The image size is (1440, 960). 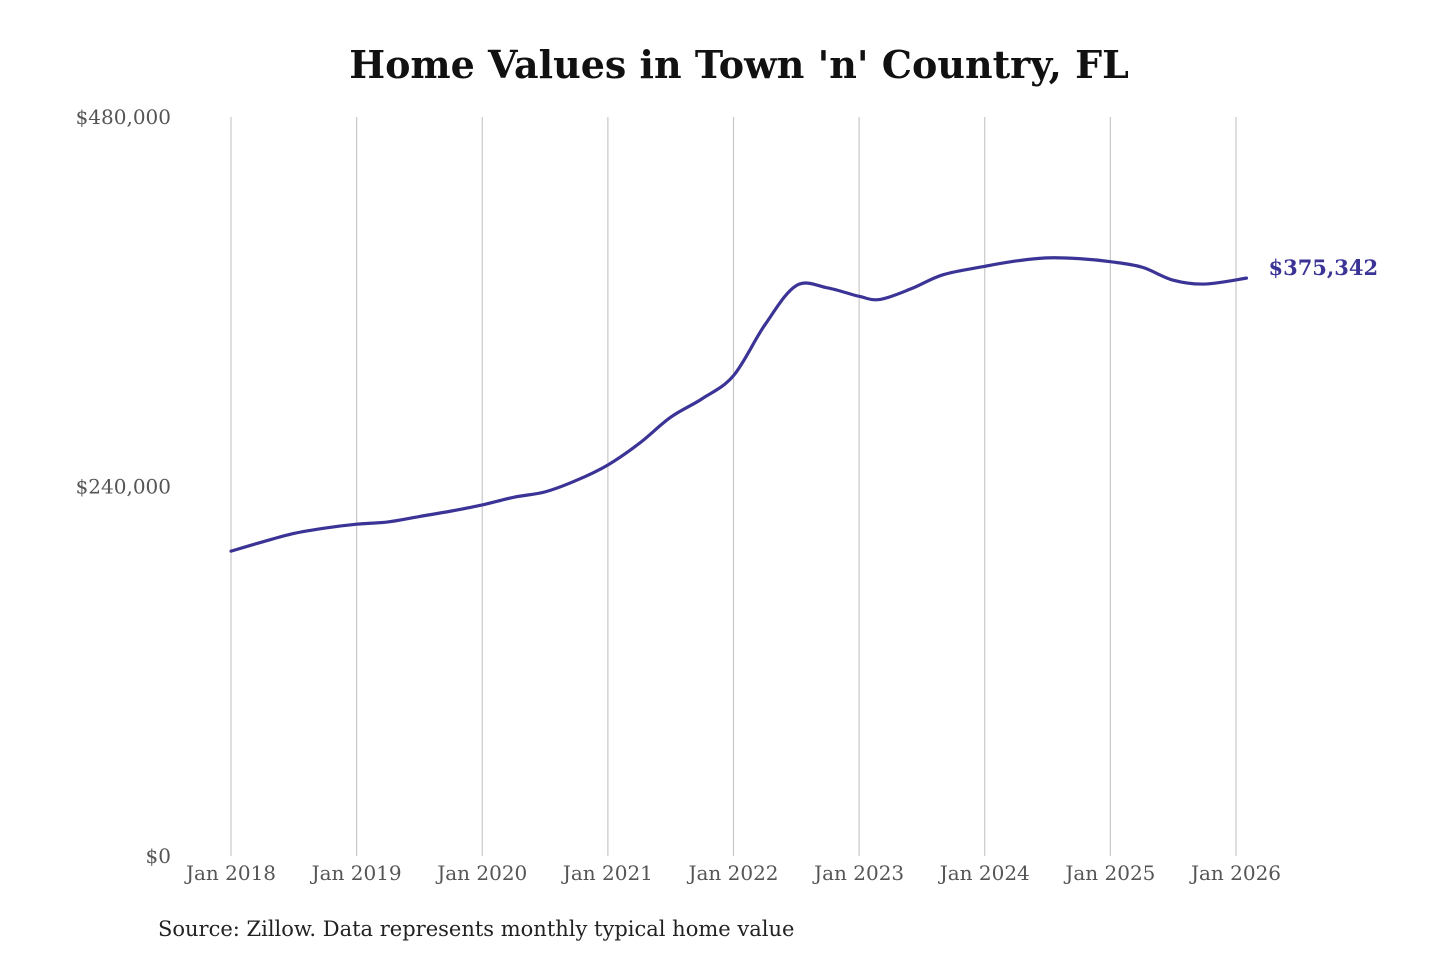 I want to click on x-tick-label: Jan 2026, so click(x=1235, y=873).